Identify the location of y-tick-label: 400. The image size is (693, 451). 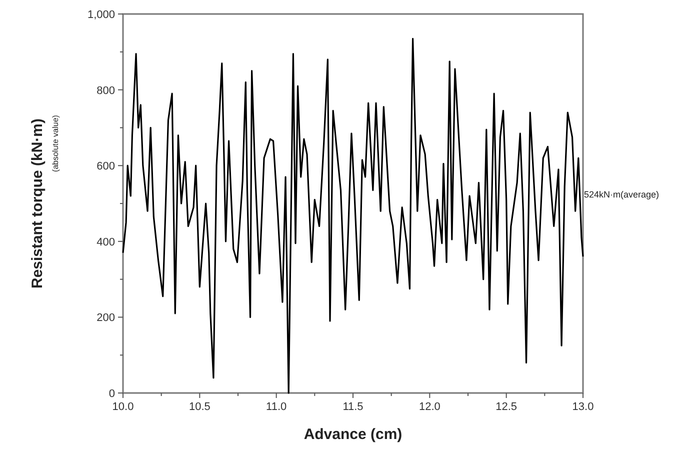
(105, 242).